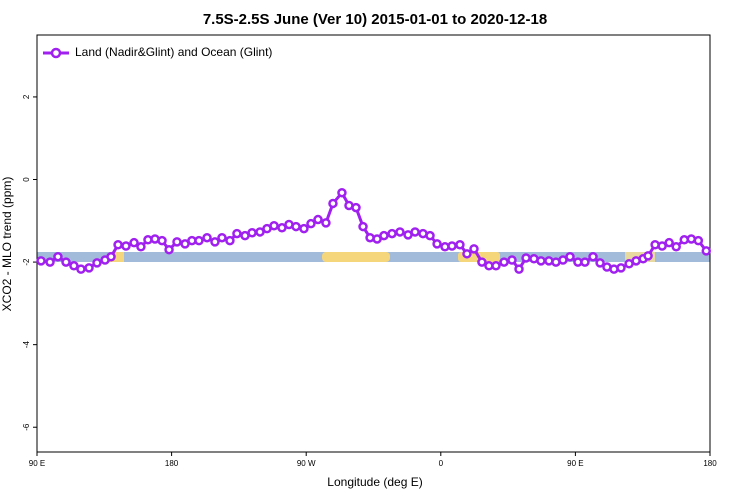 The height and width of the screenshot is (500, 750). I want to click on y-tick-label: 2, so click(26, 96).